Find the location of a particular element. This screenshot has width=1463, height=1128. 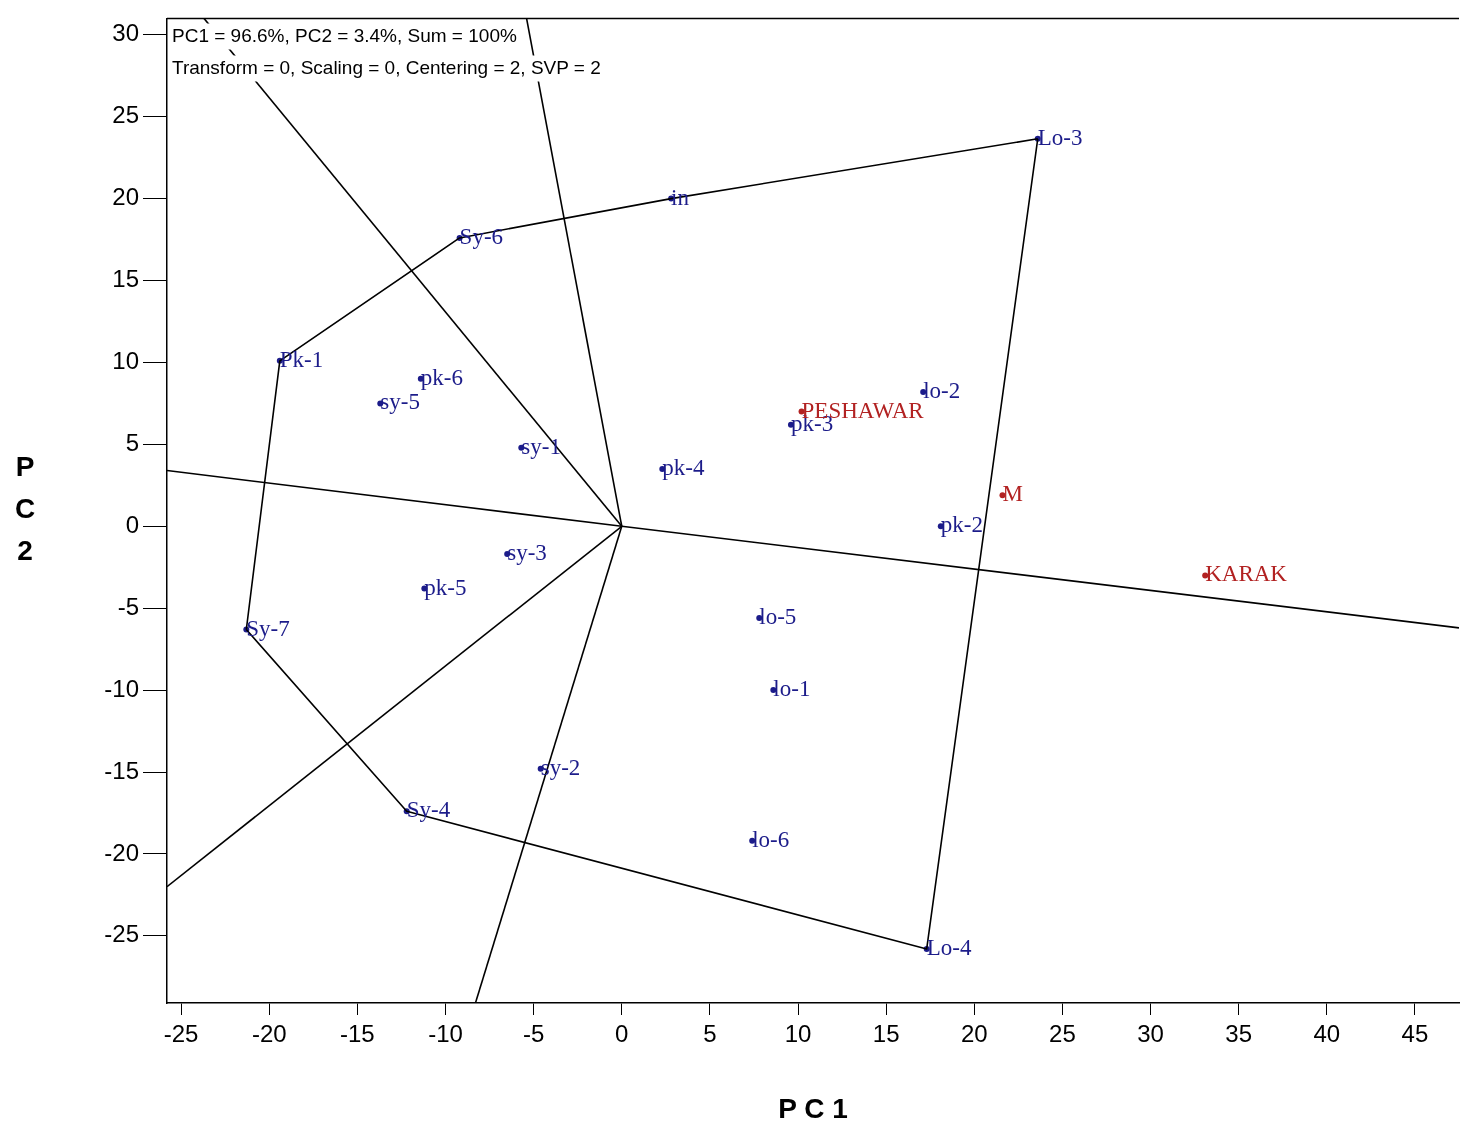

y-tick-label: 0 is located at coordinates (132, 524).